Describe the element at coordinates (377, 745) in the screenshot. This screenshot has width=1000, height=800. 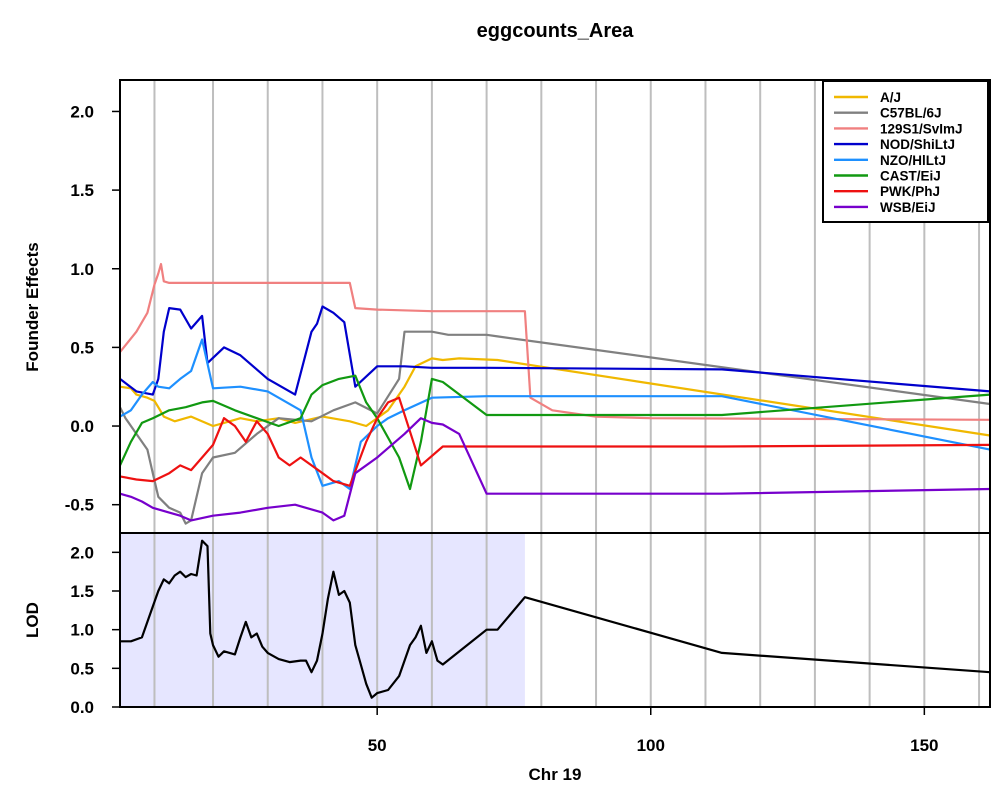
I see `x-tick-label: 50` at that location.